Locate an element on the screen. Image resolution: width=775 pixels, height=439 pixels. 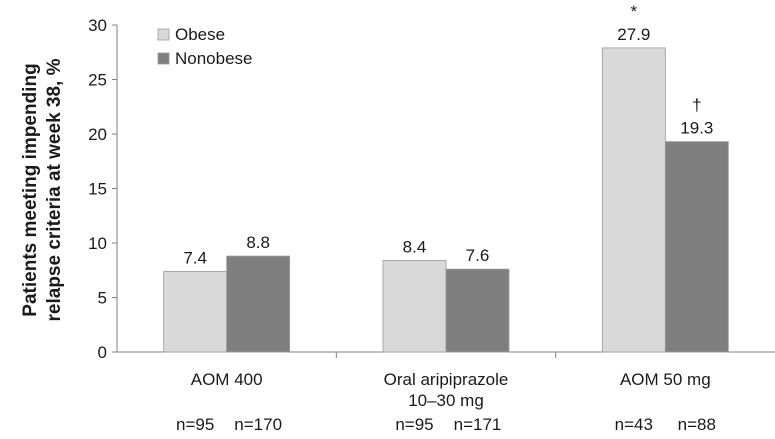
x-category-label: AOM 400 is located at coordinates (227, 379).